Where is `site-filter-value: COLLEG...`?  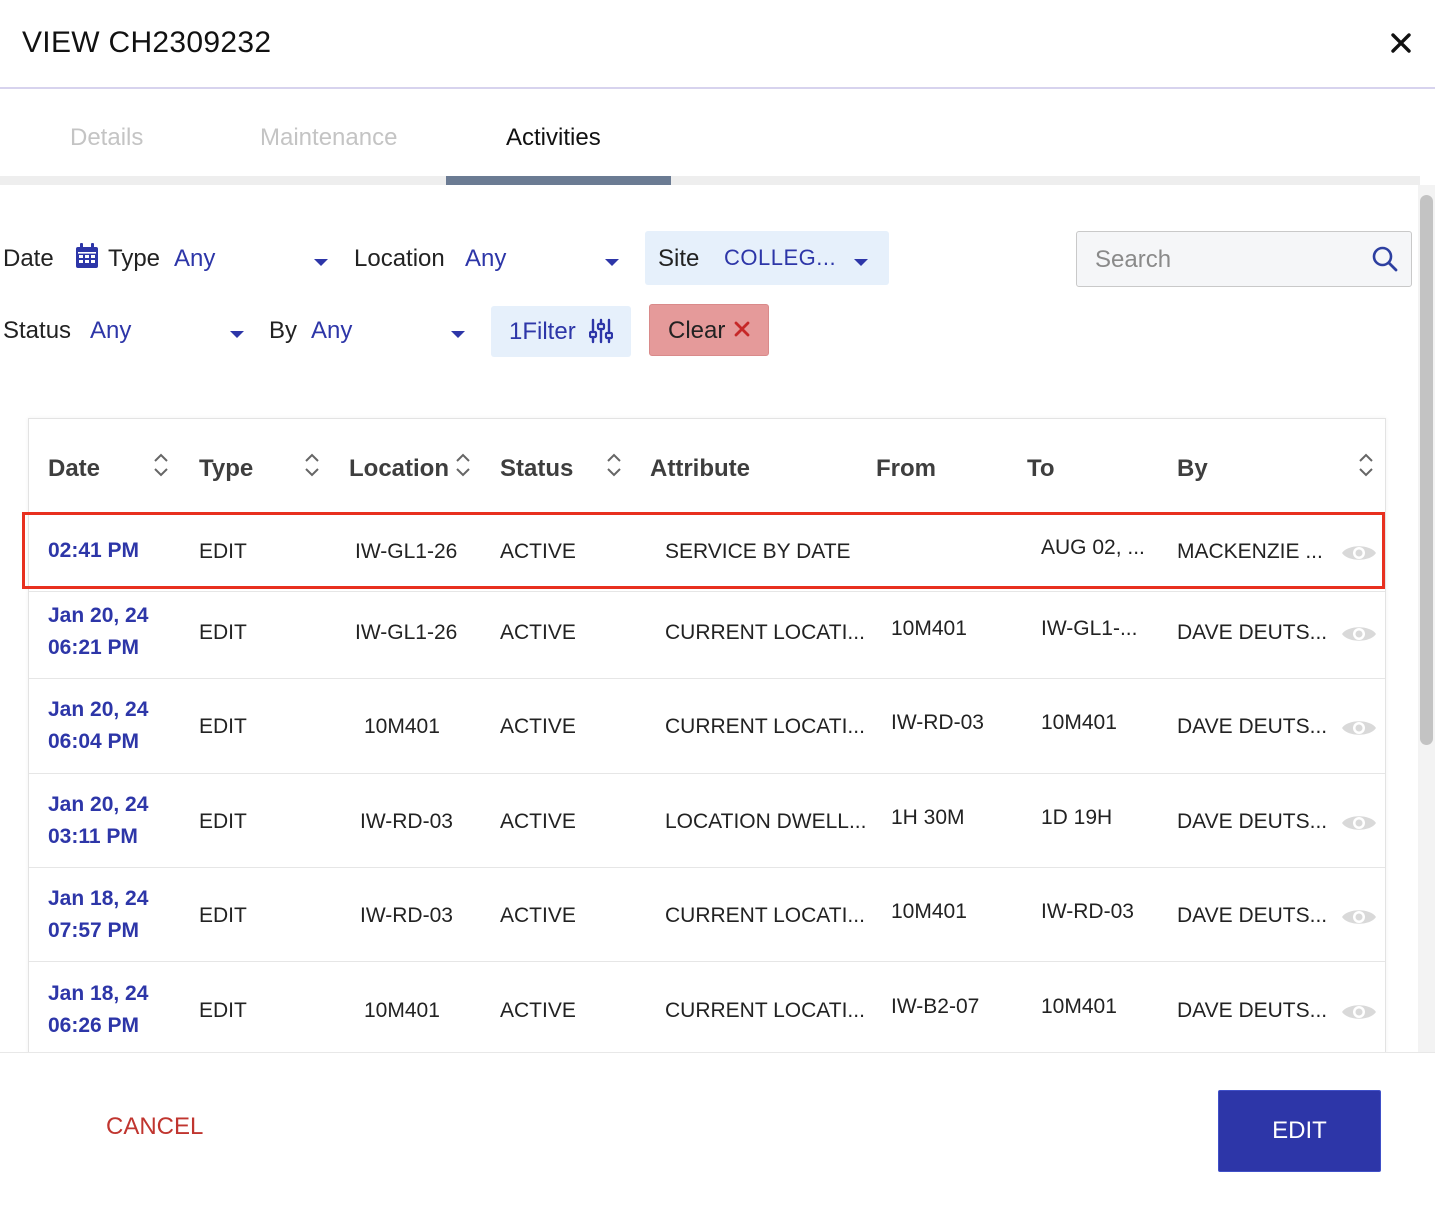
site-filter-value: COLLEG... is located at coordinates (780, 257).